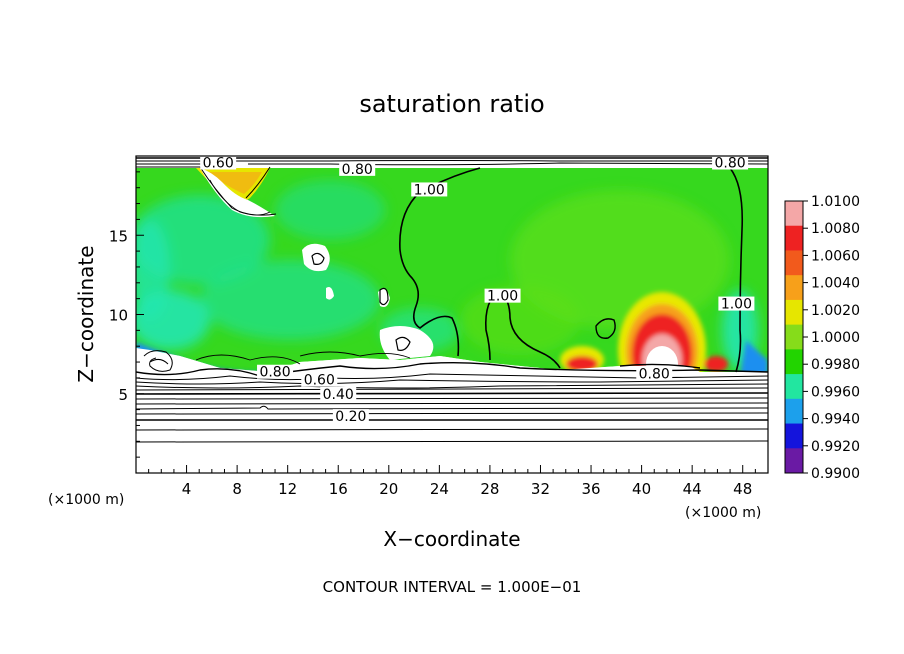 The width and height of the screenshot is (904, 654). What do you see at coordinates (118, 236) in the screenshot?
I see `y-tick-label: 15` at bounding box center [118, 236].